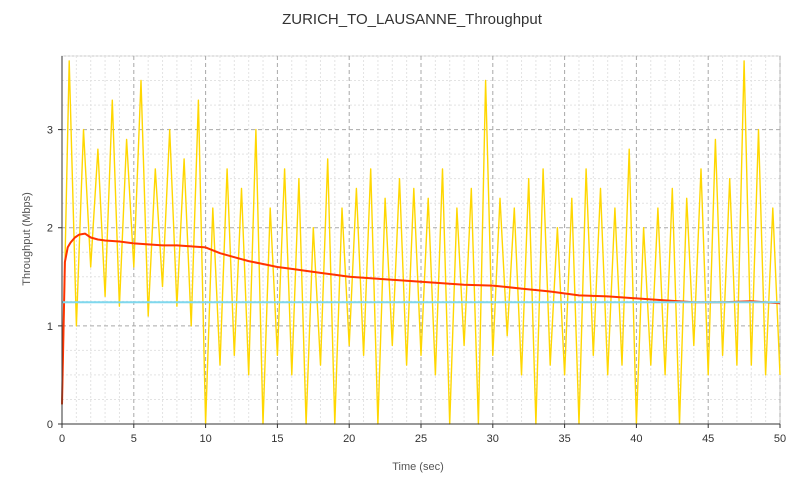 The width and height of the screenshot is (786, 489). What do you see at coordinates (62, 439) in the screenshot?
I see `x-tick-label: 0` at bounding box center [62, 439].